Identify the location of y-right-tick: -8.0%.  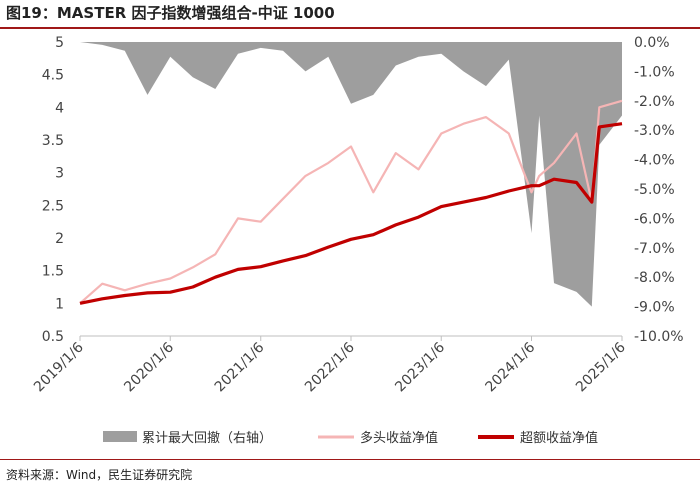
(654, 278).